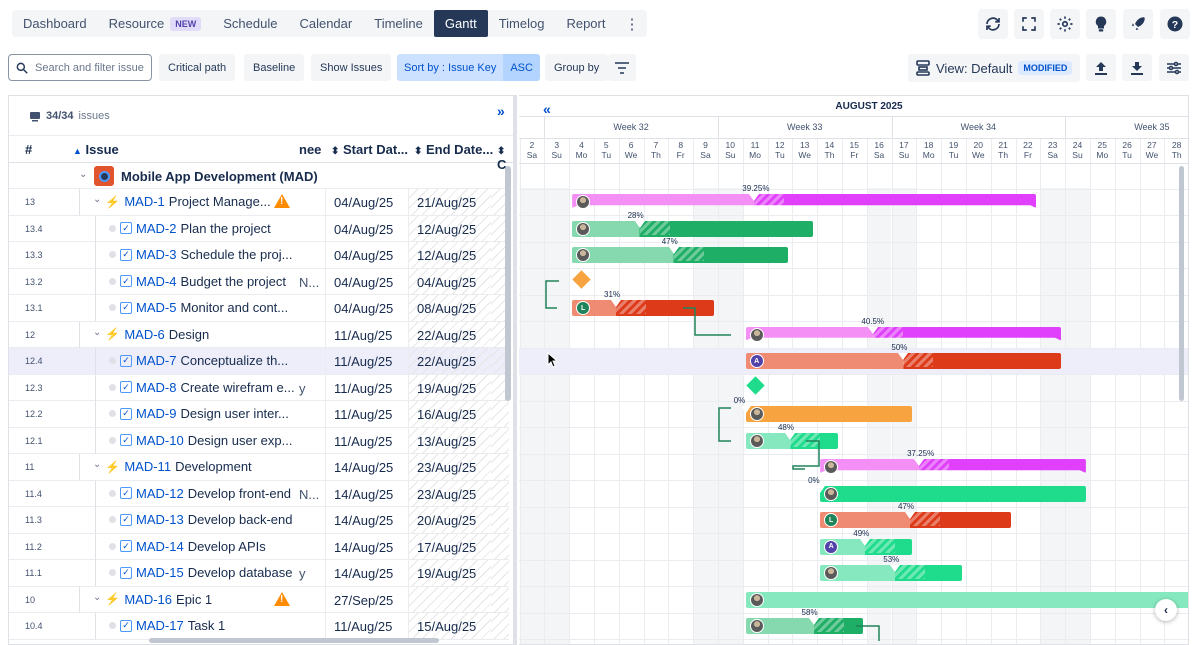 This screenshot has width=1200, height=645. I want to click on issue-title: Budget the project, so click(233, 281).